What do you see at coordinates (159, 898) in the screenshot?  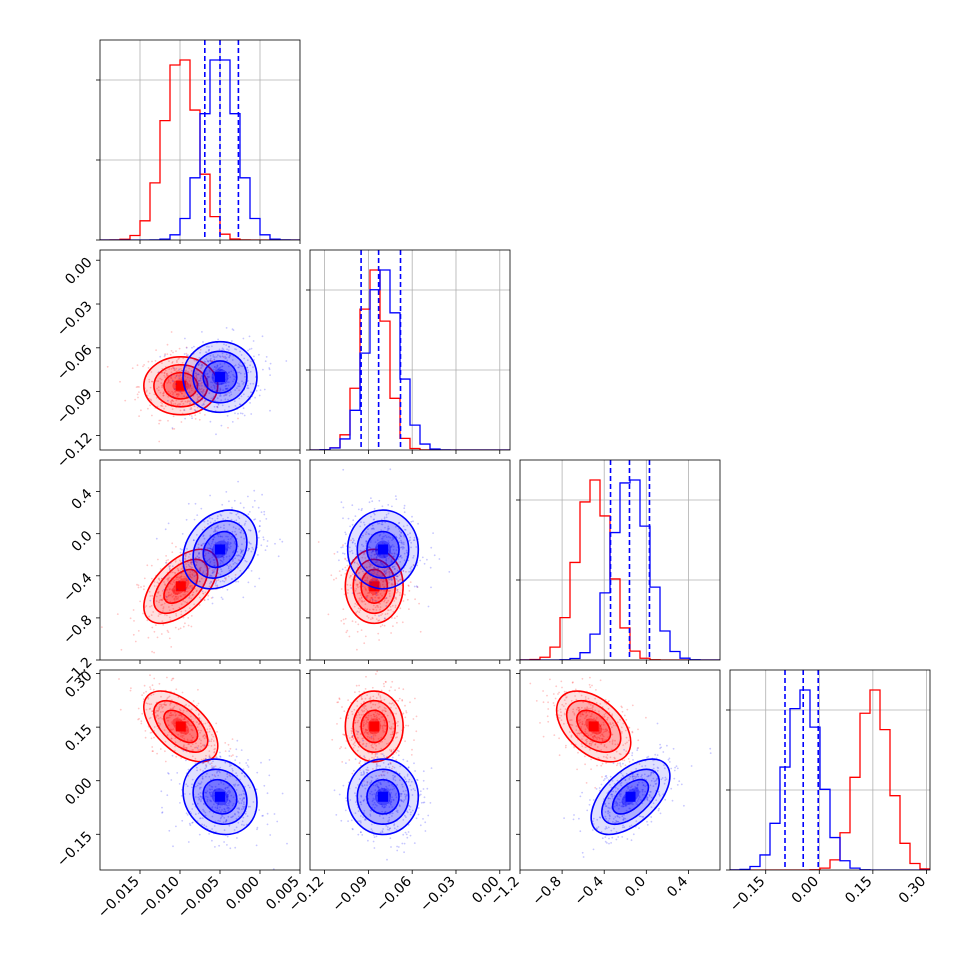 I see `x-tick-label: −0.010` at bounding box center [159, 898].